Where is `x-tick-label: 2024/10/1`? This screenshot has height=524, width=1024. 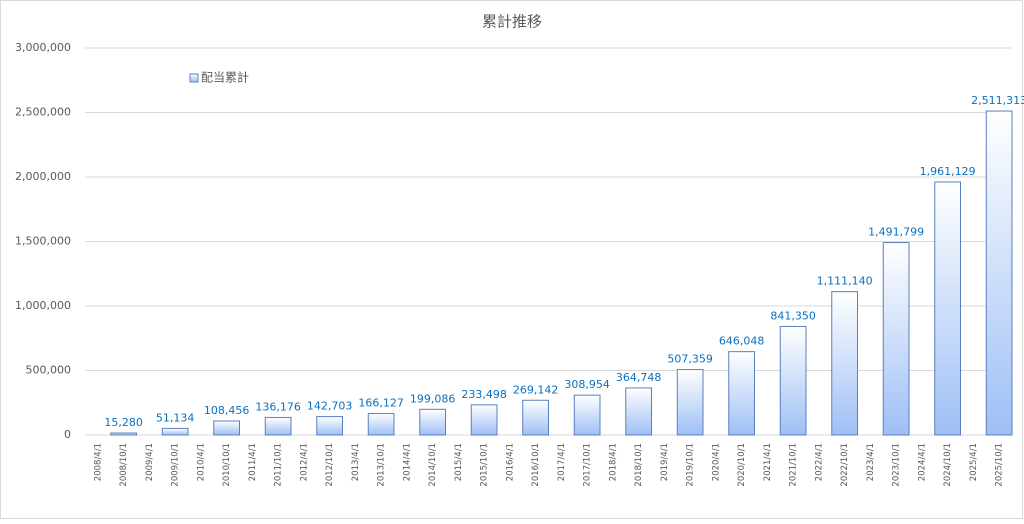
x-tick-label: 2024/10/1 is located at coordinates (948, 465).